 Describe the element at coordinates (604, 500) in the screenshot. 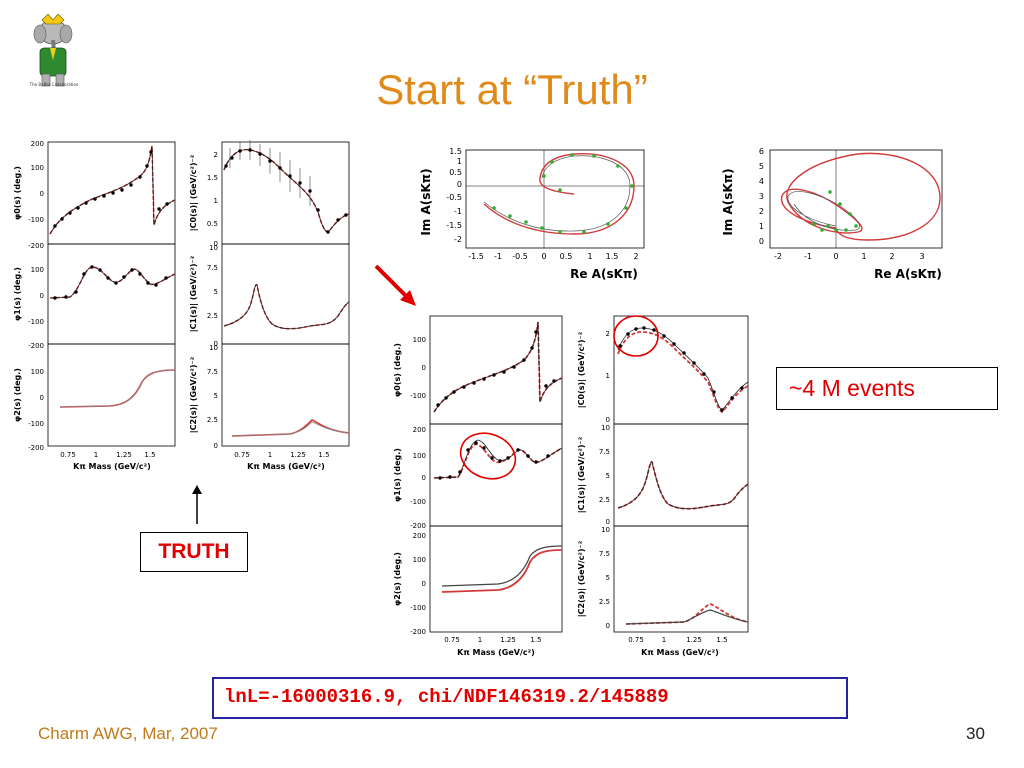

I see `tick-label: 2.5` at that location.